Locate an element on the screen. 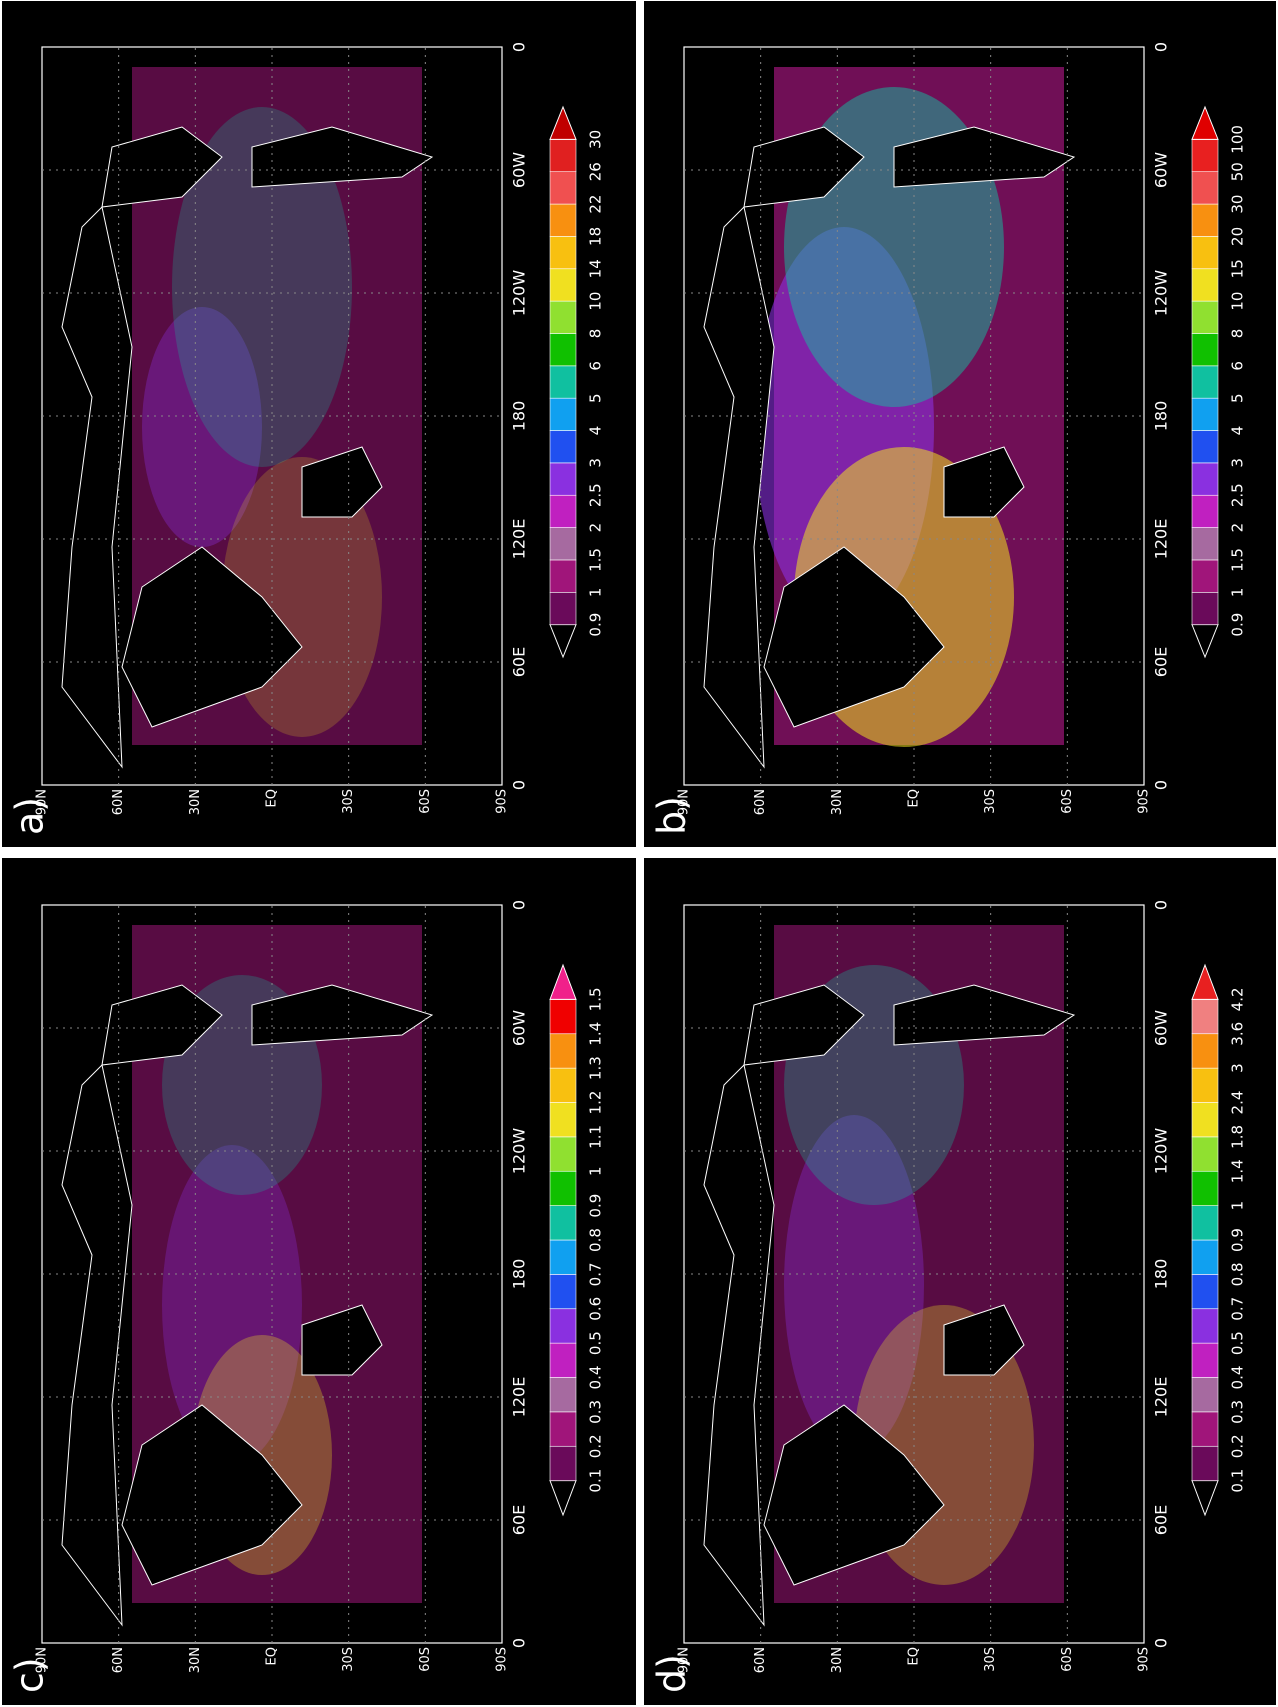 This screenshot has height=1707, width=1278. colorbar-label: 0.5 is located at coordinates (596, 1343).